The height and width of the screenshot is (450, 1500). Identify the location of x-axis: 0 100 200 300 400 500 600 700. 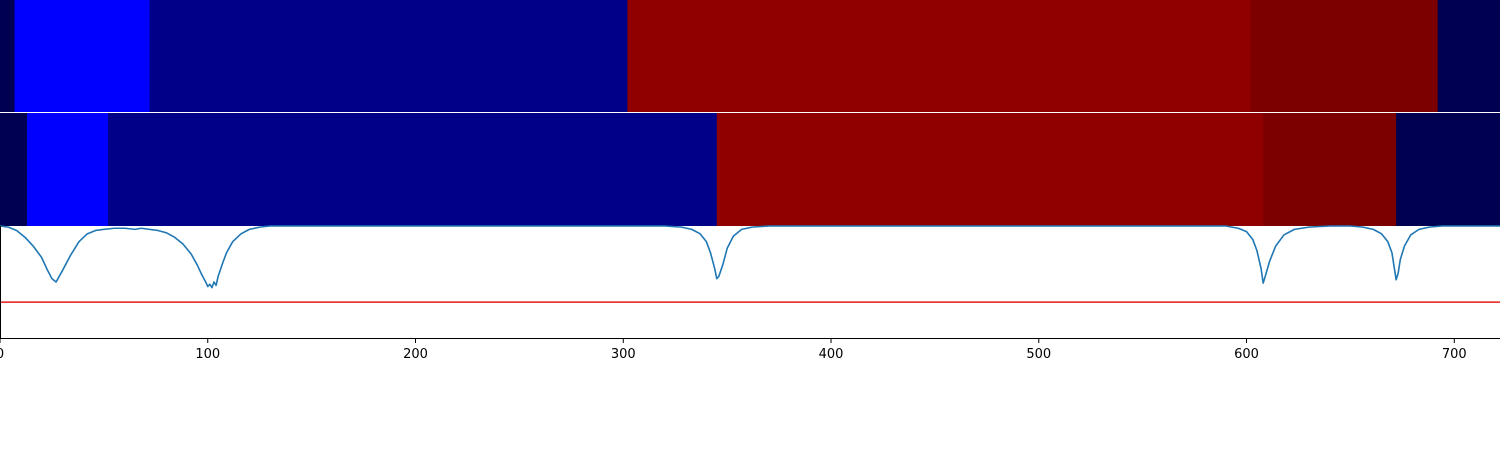
(750, 350).